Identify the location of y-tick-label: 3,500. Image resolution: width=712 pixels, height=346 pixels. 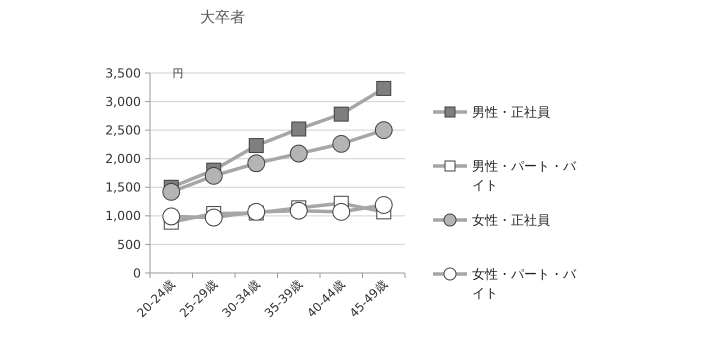
(123, 72).